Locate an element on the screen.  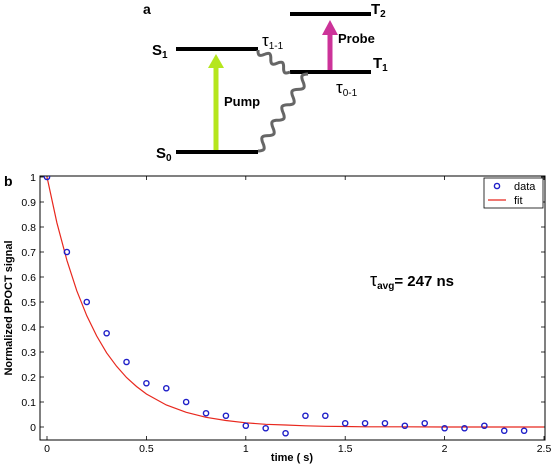
x-tick-label: 1 is located at coordinates (246, 449).